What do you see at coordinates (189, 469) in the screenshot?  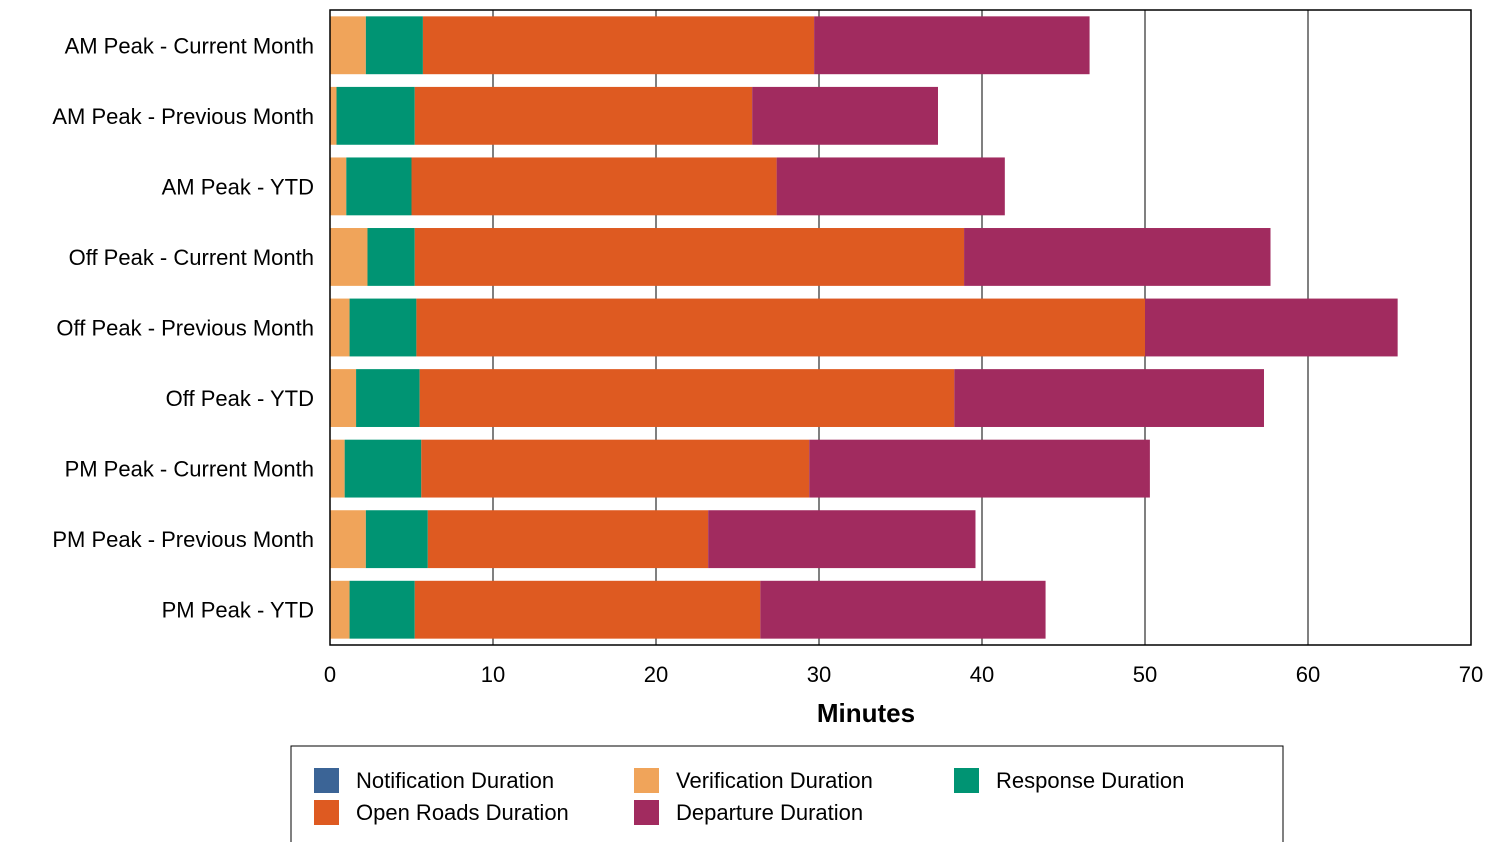 I see `category-label: PM Peak - Current Month` at bounding box center [189, 469].